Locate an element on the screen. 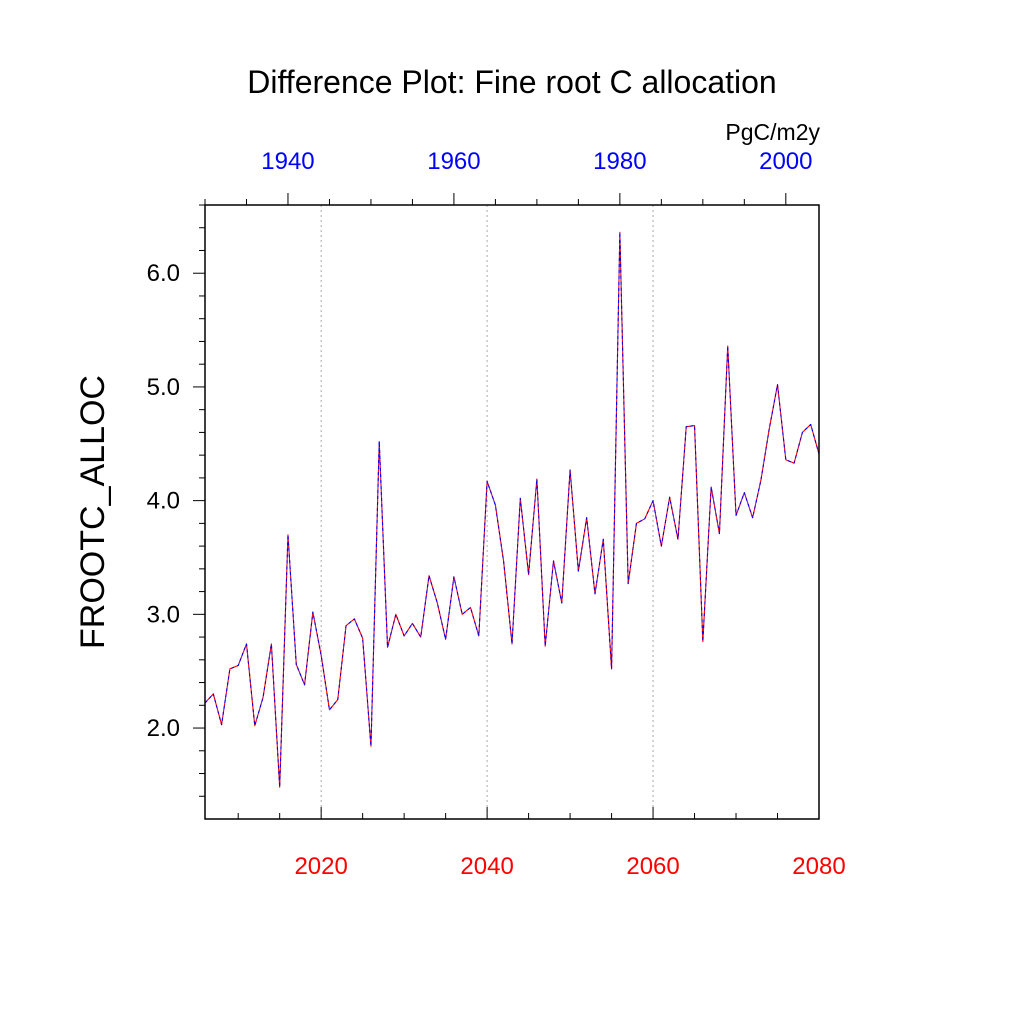  x-bottom-tick-label: 2040 is located at coordinates (486, 866).